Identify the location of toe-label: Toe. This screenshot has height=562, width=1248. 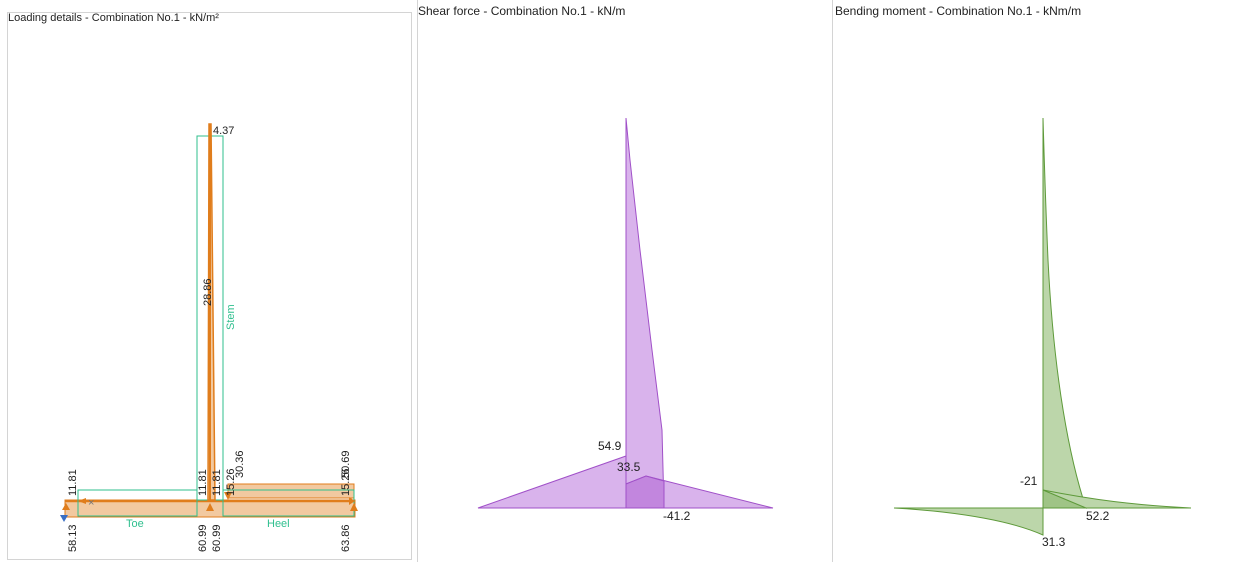
(135, 524).